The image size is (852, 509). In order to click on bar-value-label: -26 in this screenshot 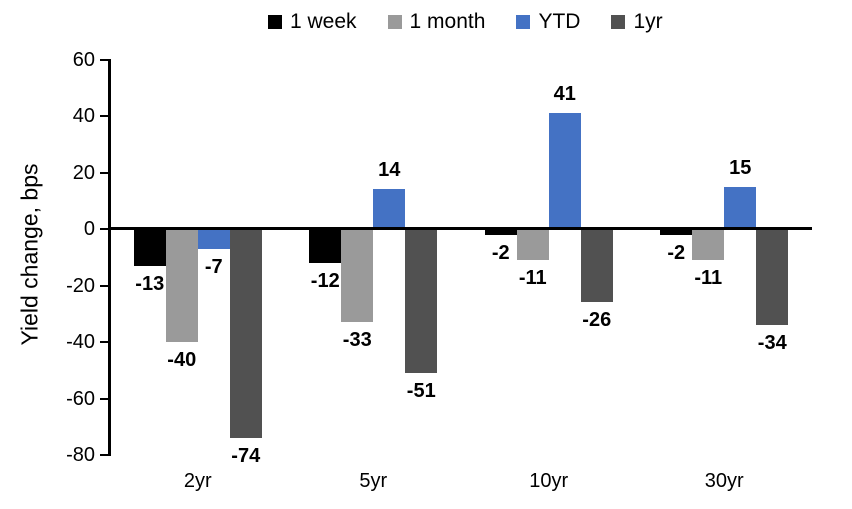, I will do `click(597, 320)`.